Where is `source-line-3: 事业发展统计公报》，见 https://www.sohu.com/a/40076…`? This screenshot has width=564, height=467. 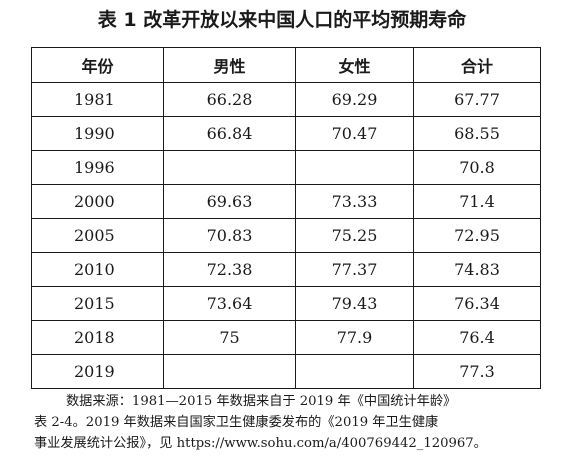 source-line-3: 事业发展统计公报》，见 https://www.sohu.com/a/40076… is located at coordinates (260, 443).